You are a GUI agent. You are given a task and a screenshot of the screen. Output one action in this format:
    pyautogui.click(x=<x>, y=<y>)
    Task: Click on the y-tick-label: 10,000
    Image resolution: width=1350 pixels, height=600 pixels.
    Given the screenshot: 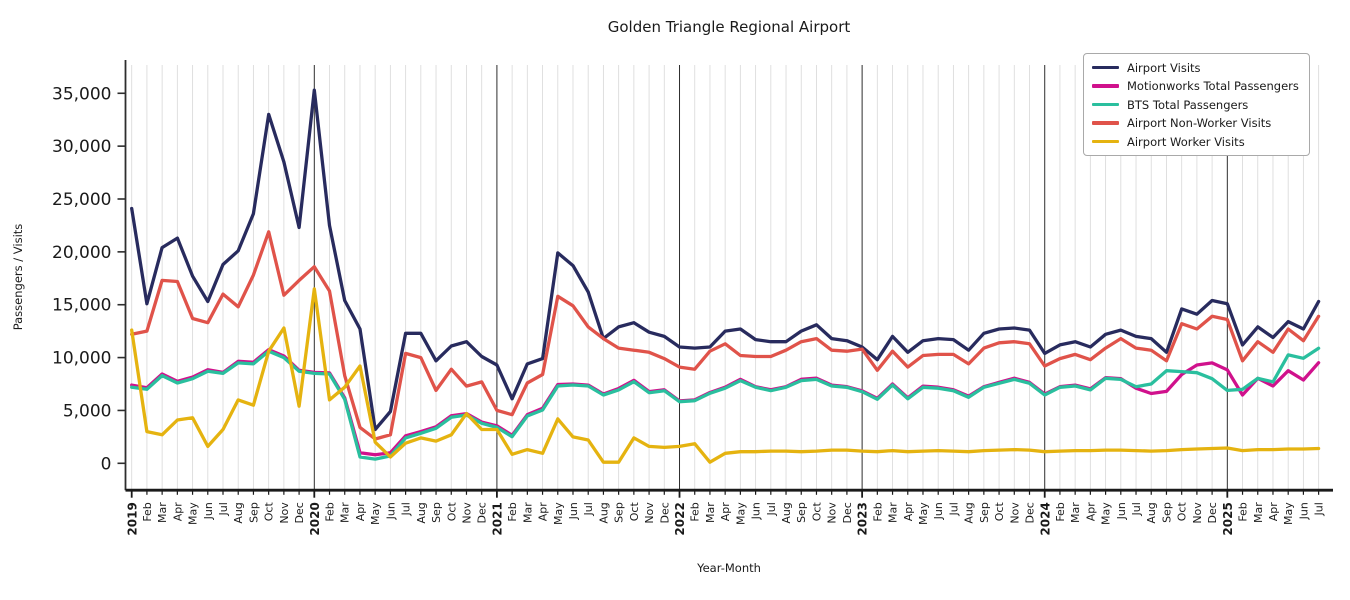 What is the action you would take?
    pyautogui.click(x=81, y=359)
    